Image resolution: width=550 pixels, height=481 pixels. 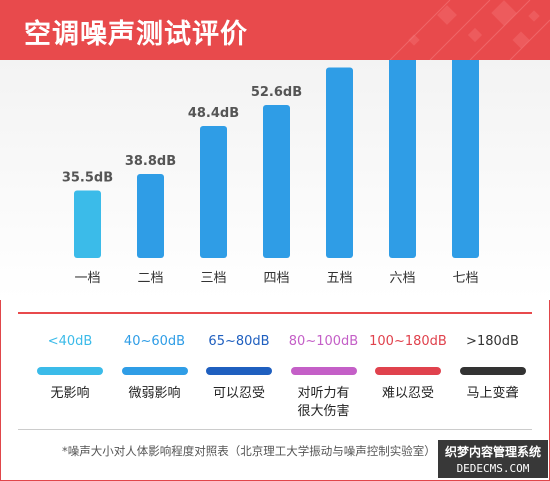 I want to click on site-watermark: 织梦内容管理系统 DEDECMS.COM, so click(x=493, y=459).